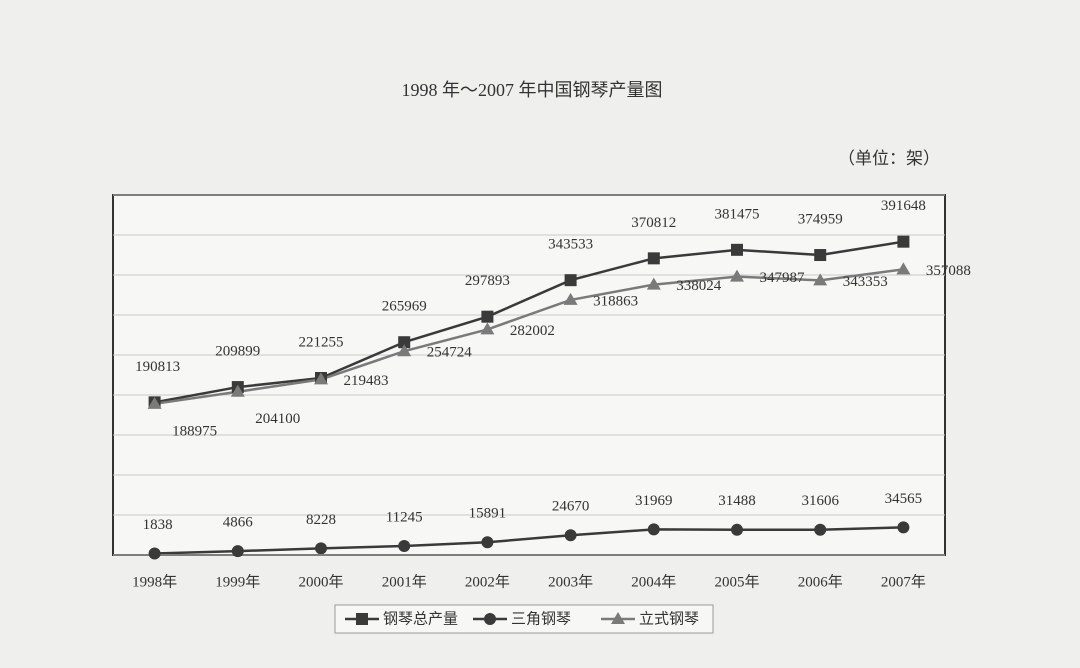 This screenshot has width=1080, height=668. I want to click on legend-label: 钢琴总产量, so click(420, 618).